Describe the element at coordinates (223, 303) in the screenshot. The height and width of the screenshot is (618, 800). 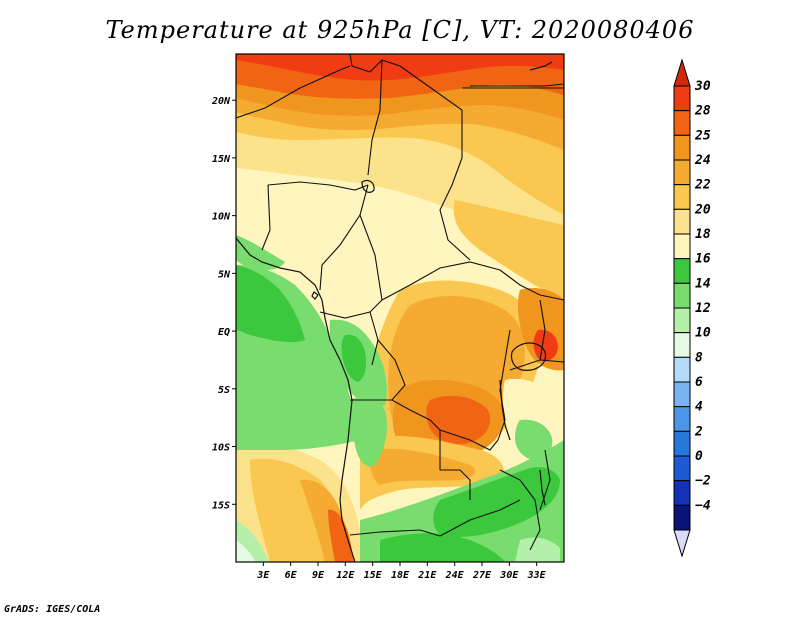
I see `latitude-axis: 20N 15N 10N 5N EQ 5S 10S 15S` at that location.